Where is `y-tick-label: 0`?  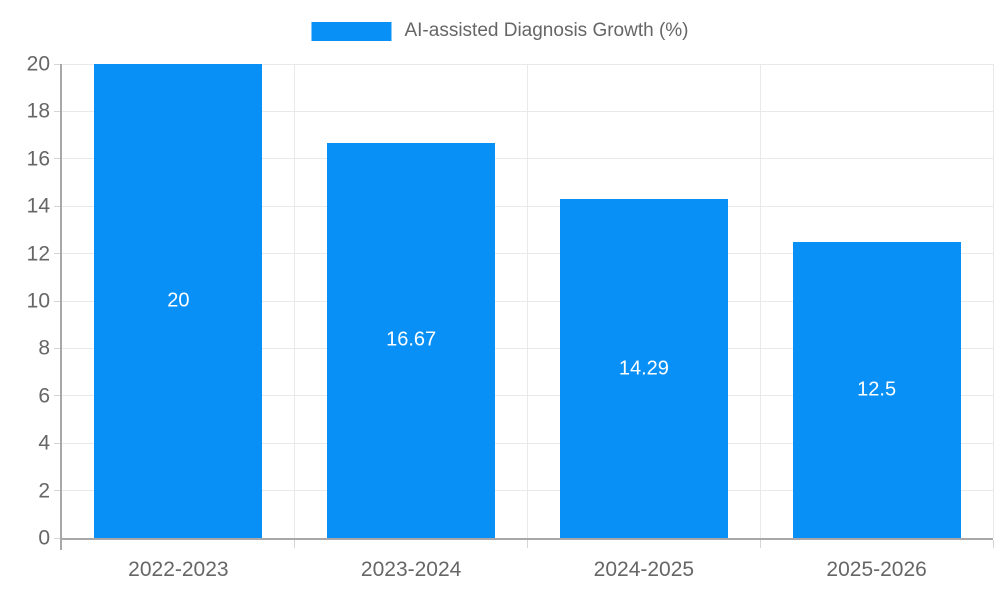 y-tick-label: 0 is located at coordinates (44, 538).